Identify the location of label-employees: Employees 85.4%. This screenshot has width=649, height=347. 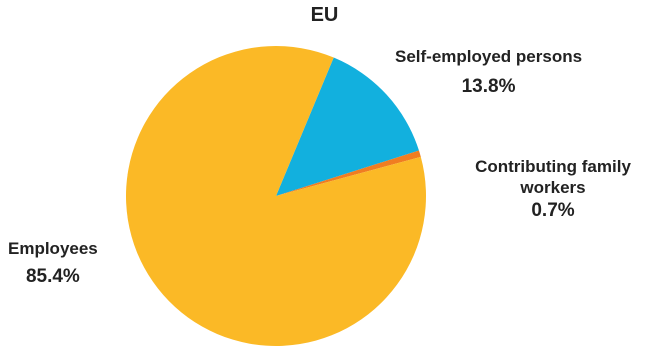
(53, 263).